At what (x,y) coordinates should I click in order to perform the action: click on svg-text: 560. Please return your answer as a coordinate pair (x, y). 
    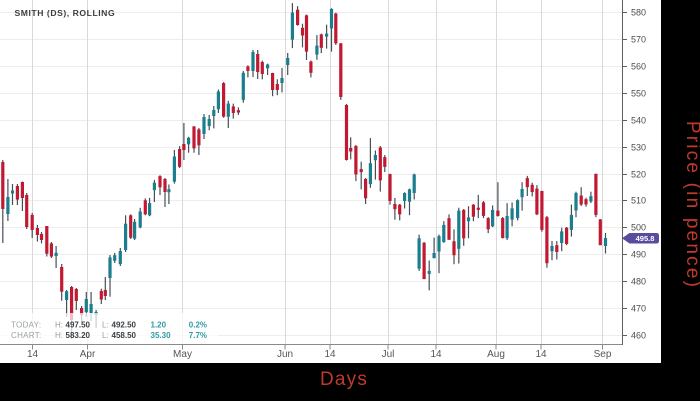
    Looking at the image, I should click on (638, 67).